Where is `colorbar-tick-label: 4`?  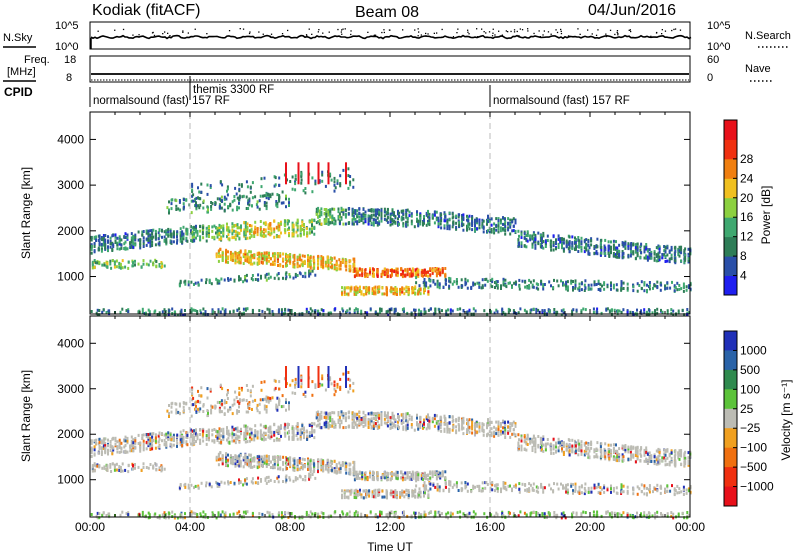 colorbar-tick-label: 4 is located at coordinates (743, 276).